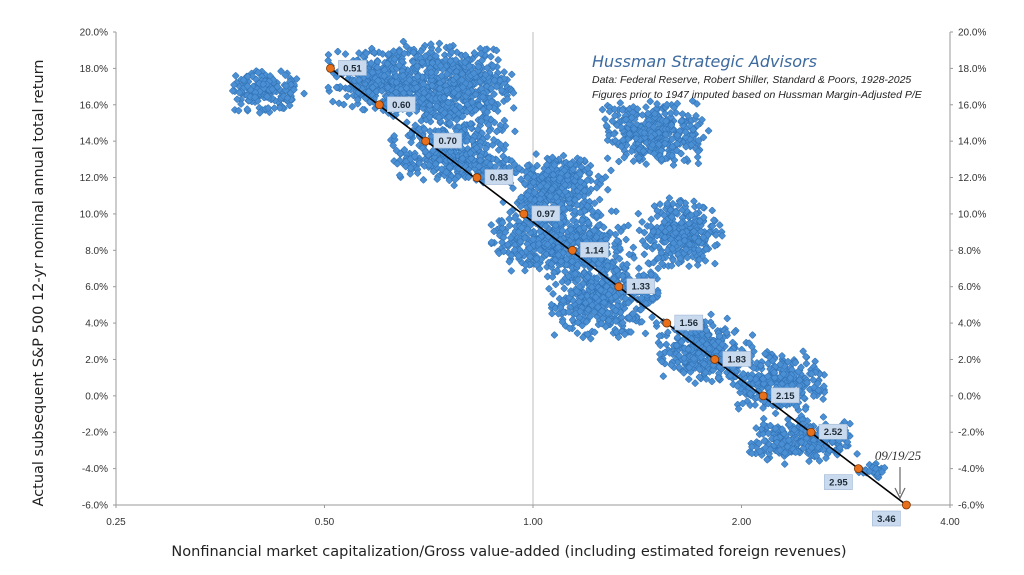 This screenshot has height=575, width=1024. I want to click on y-tick-label-left: 12.0%, so click(94, 178).